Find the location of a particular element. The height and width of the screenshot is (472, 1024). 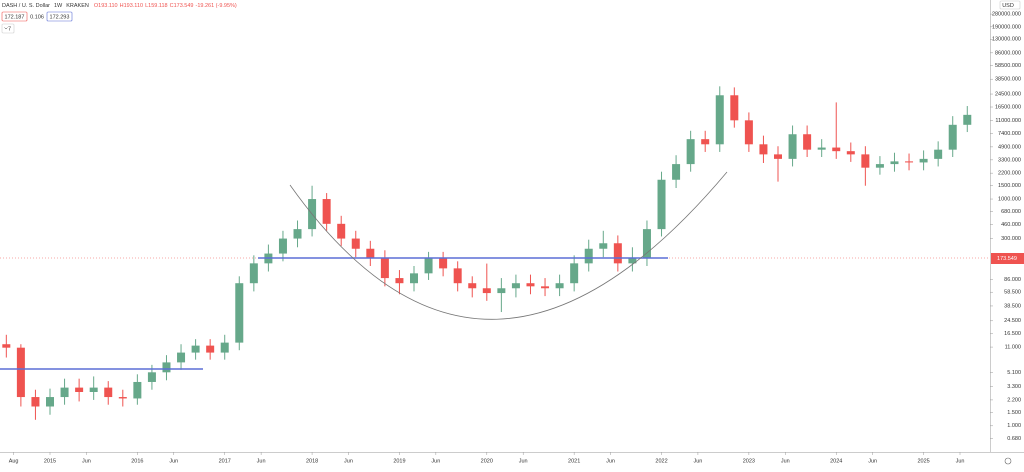

currency: USD is located at coordinates (1008, 6).